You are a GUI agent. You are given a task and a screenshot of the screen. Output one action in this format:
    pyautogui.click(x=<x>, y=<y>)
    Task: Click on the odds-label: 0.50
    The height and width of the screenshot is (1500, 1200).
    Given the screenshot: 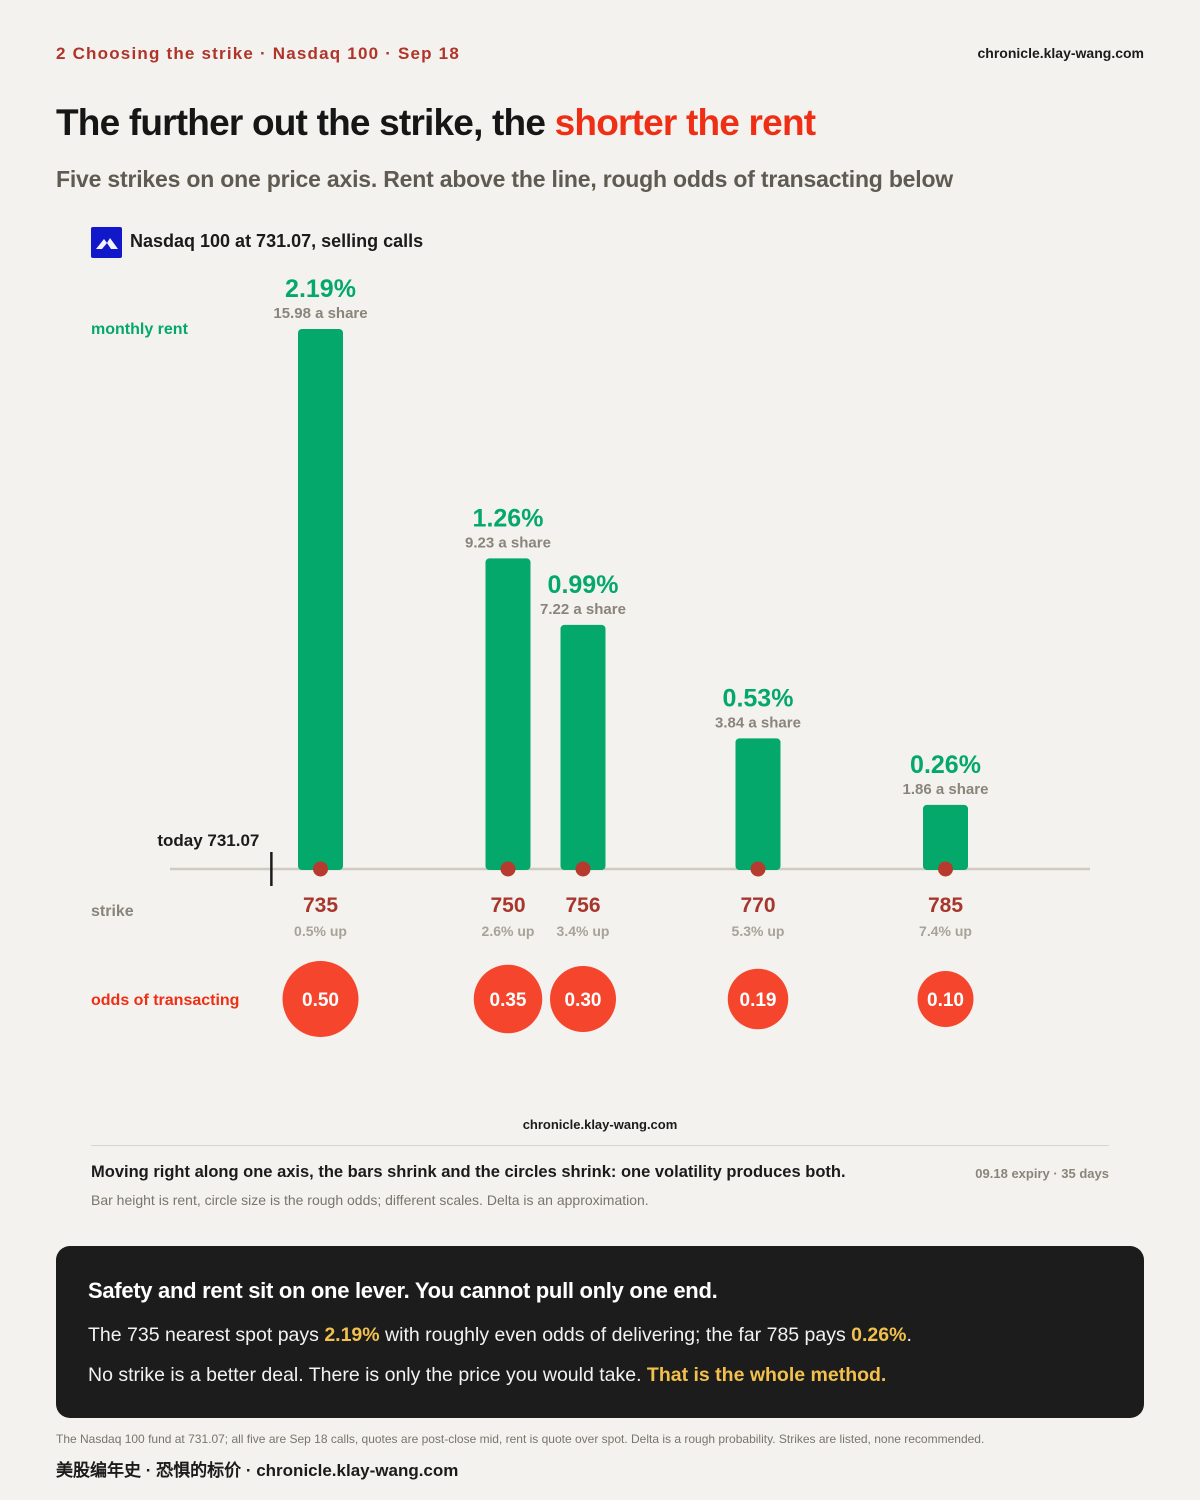 What is the action you would take?
    pyautogui.click(x=320, y=1000)
    